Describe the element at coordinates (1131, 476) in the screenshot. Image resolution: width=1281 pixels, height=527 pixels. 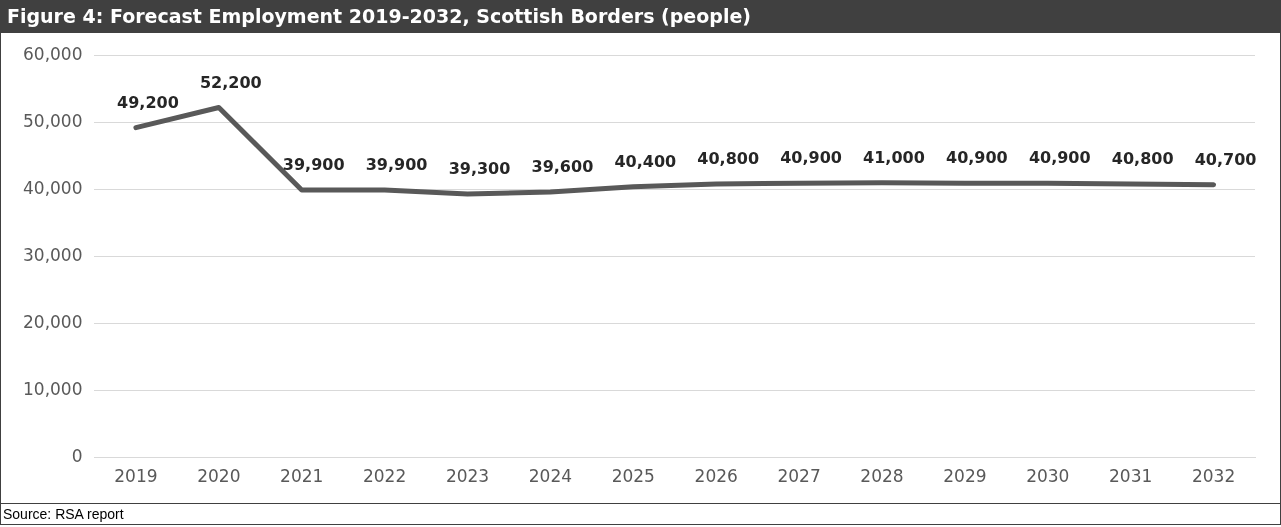
I see `x-tick-label: 2031` at that location.